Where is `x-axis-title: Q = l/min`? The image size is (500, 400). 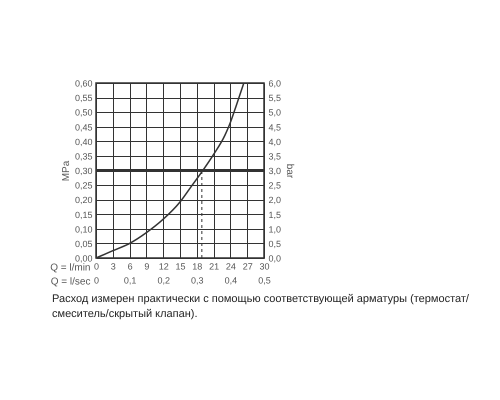
x-axis-title: Q = l/min is located at coordinates (70, 268).